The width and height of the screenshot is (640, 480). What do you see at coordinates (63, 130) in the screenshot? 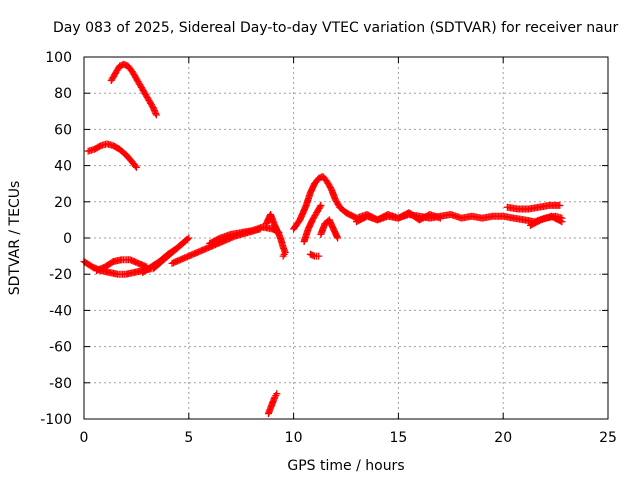
I see `y-tick-label: 60` at bounding box center [63, 130].